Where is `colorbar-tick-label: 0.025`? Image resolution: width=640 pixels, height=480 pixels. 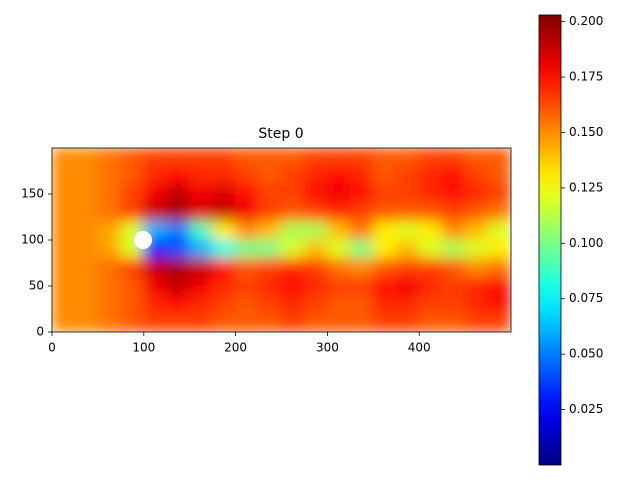 colorbar-tick-label: 0.025 is located at coordinates (586, 409).